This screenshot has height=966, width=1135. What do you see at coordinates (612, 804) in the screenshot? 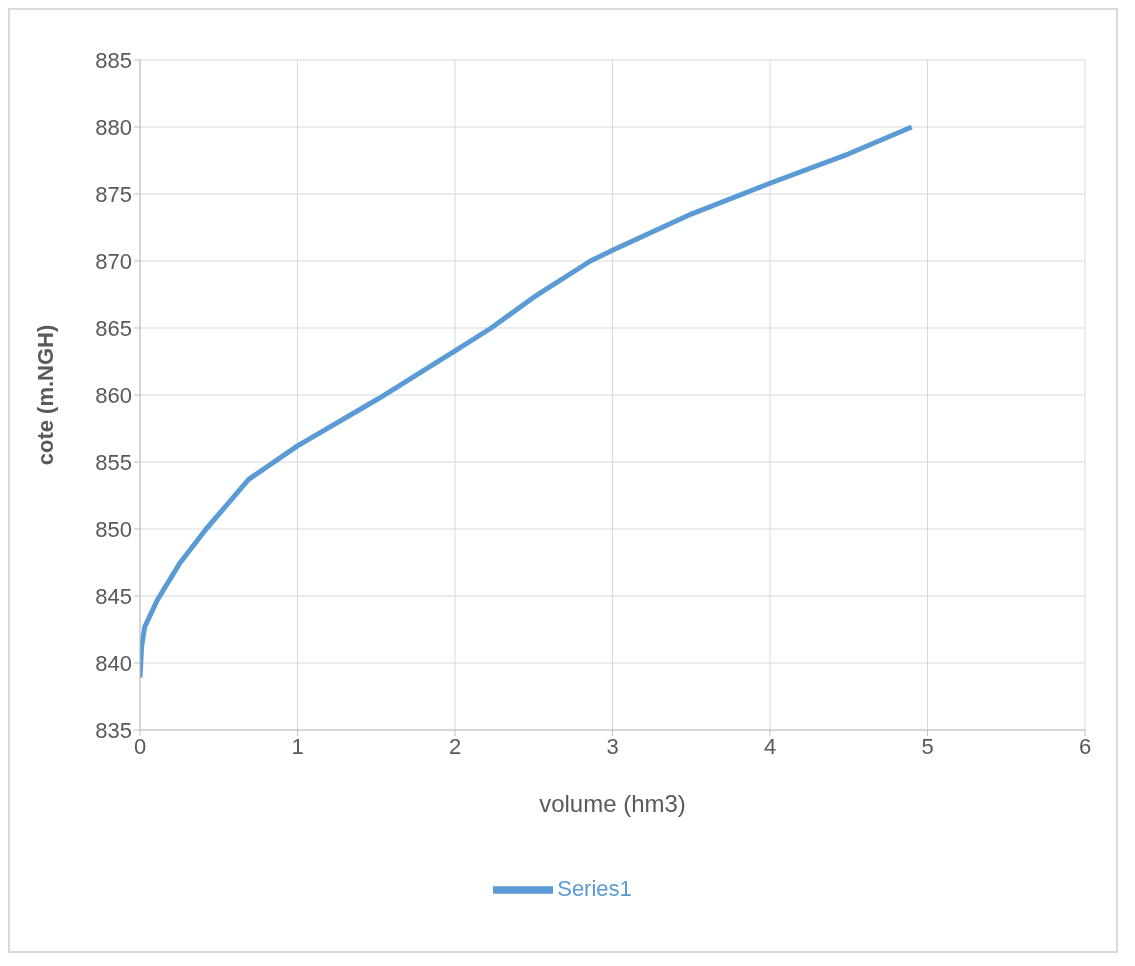
I see `x-axis-title: volume (hm3)` at bounding box center [612, 804].